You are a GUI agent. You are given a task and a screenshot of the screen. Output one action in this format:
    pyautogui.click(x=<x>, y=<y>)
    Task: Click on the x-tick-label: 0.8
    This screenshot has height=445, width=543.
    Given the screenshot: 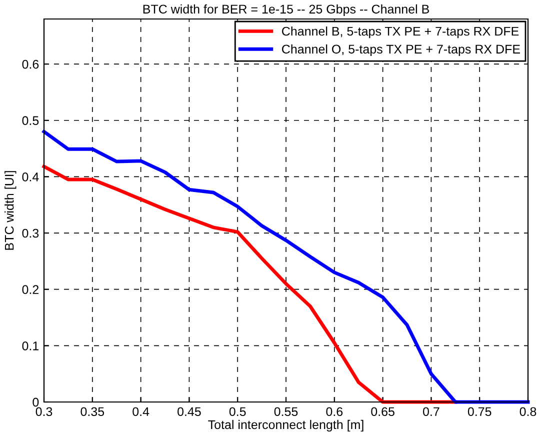 What is the action you would take?
    pyautogui.click(x=528, y=411)
    